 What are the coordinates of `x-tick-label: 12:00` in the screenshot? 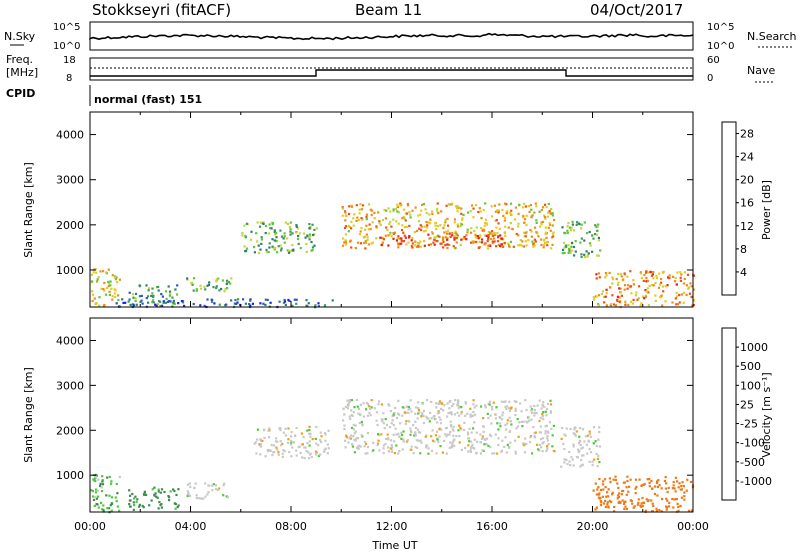 It's located at (392, 526).